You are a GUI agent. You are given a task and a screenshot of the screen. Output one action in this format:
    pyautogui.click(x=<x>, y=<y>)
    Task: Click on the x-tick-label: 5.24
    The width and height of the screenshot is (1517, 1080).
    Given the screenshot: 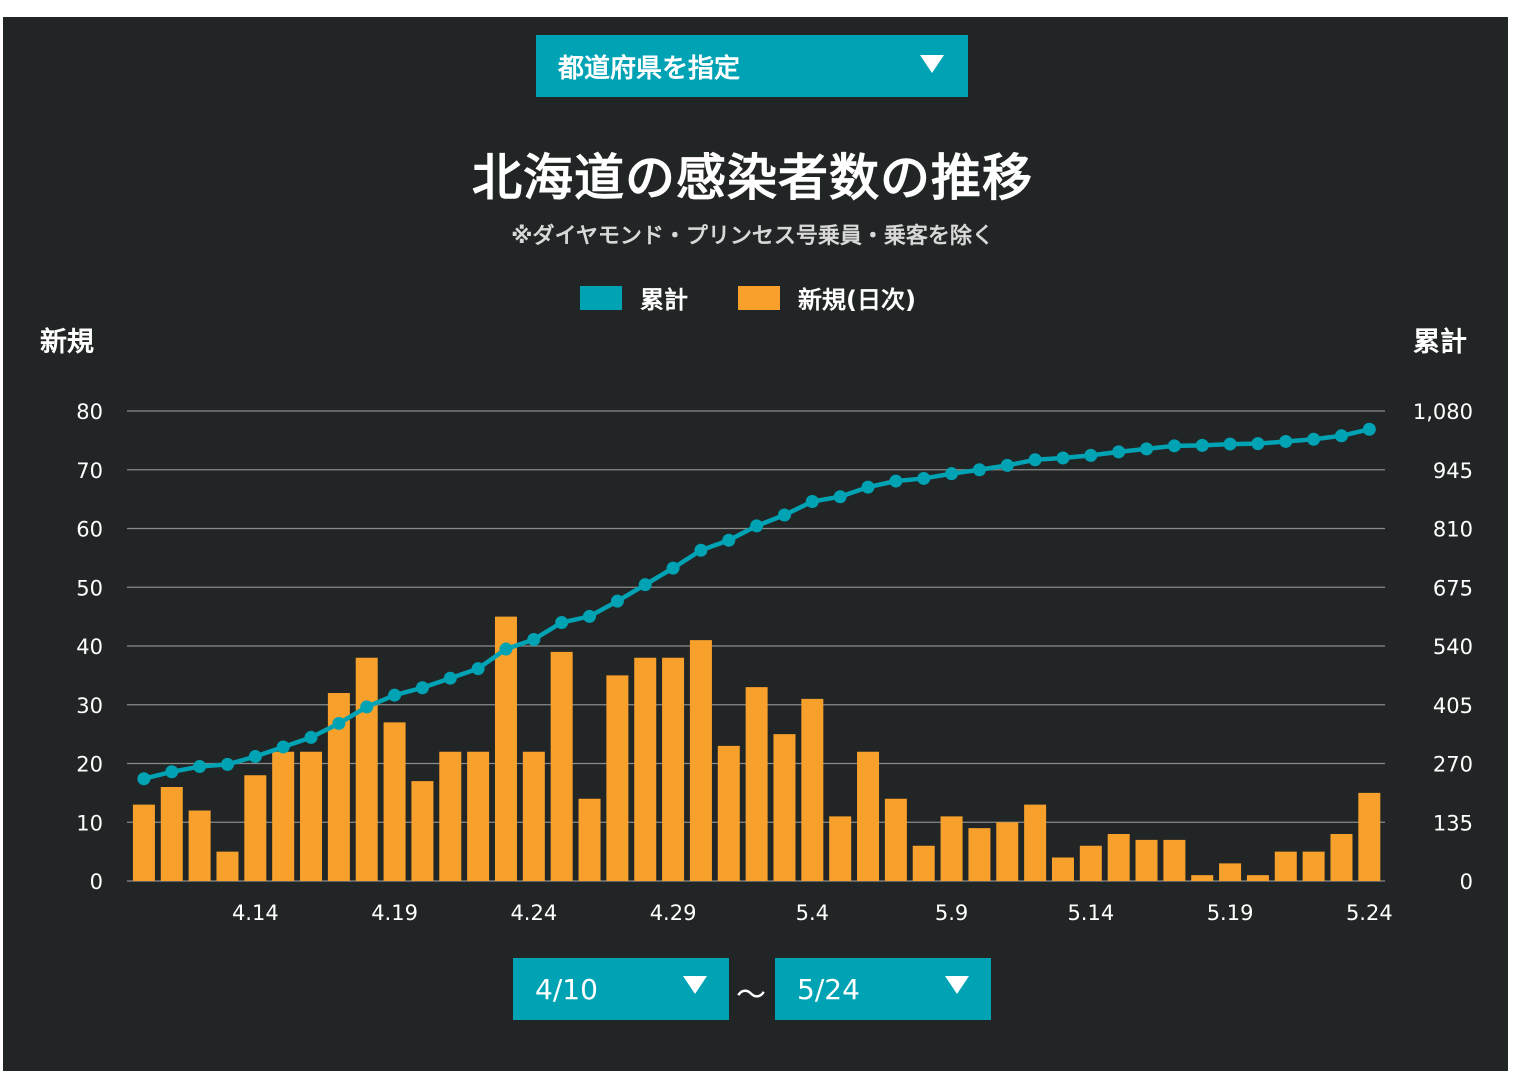 What is the action you would take?
    pyautogui.click(x=1369, y=913)
    